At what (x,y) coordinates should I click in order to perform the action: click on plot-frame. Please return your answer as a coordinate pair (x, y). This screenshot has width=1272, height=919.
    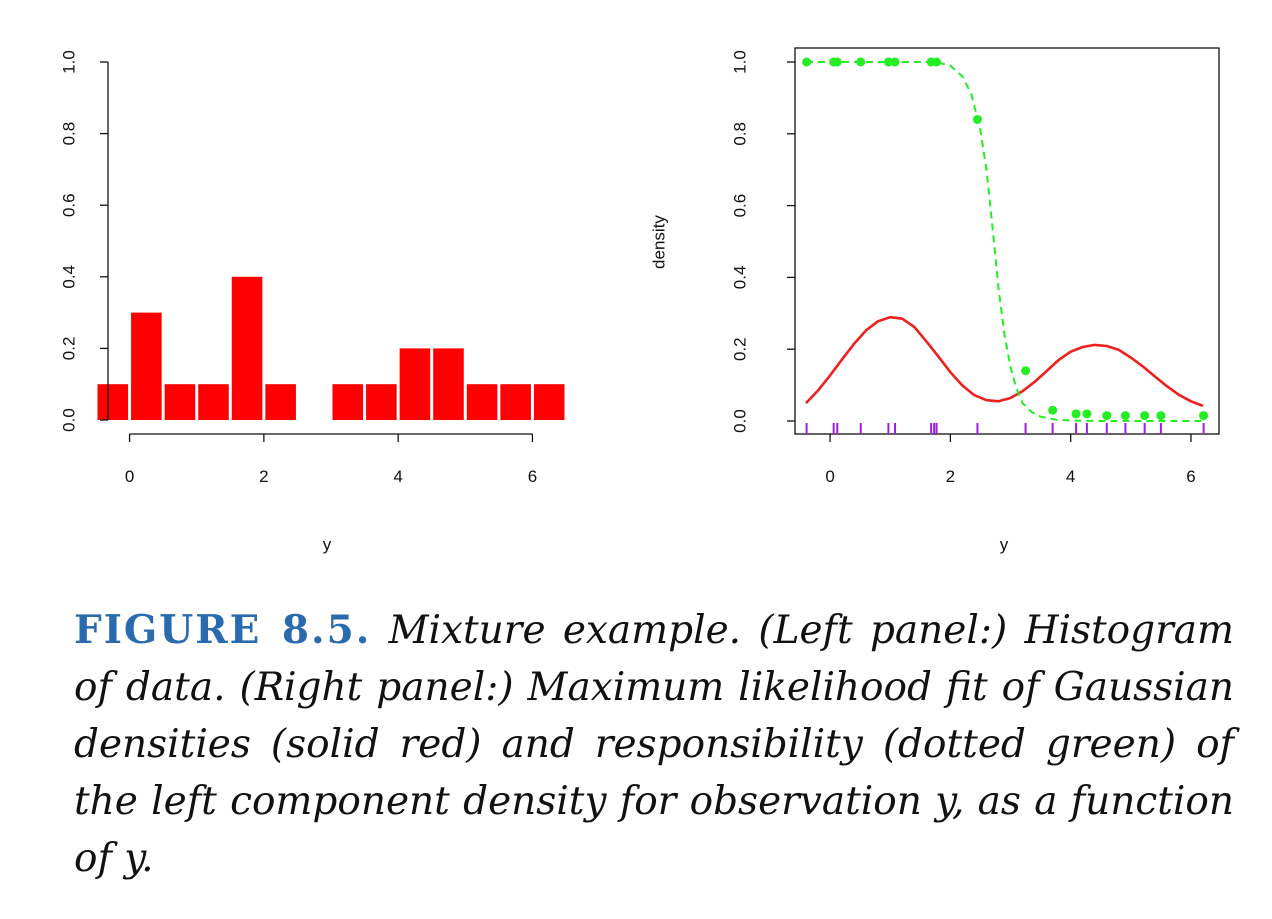
    Looking at the image, I should click on (1007, 241).